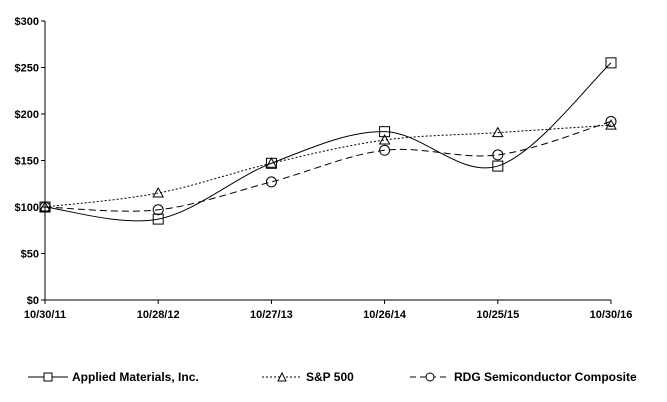  What do you see at coordinates (158, 315) in the screenshot?
I see `x-tick-label: 10/28/12` at bounding box center [158, 315].